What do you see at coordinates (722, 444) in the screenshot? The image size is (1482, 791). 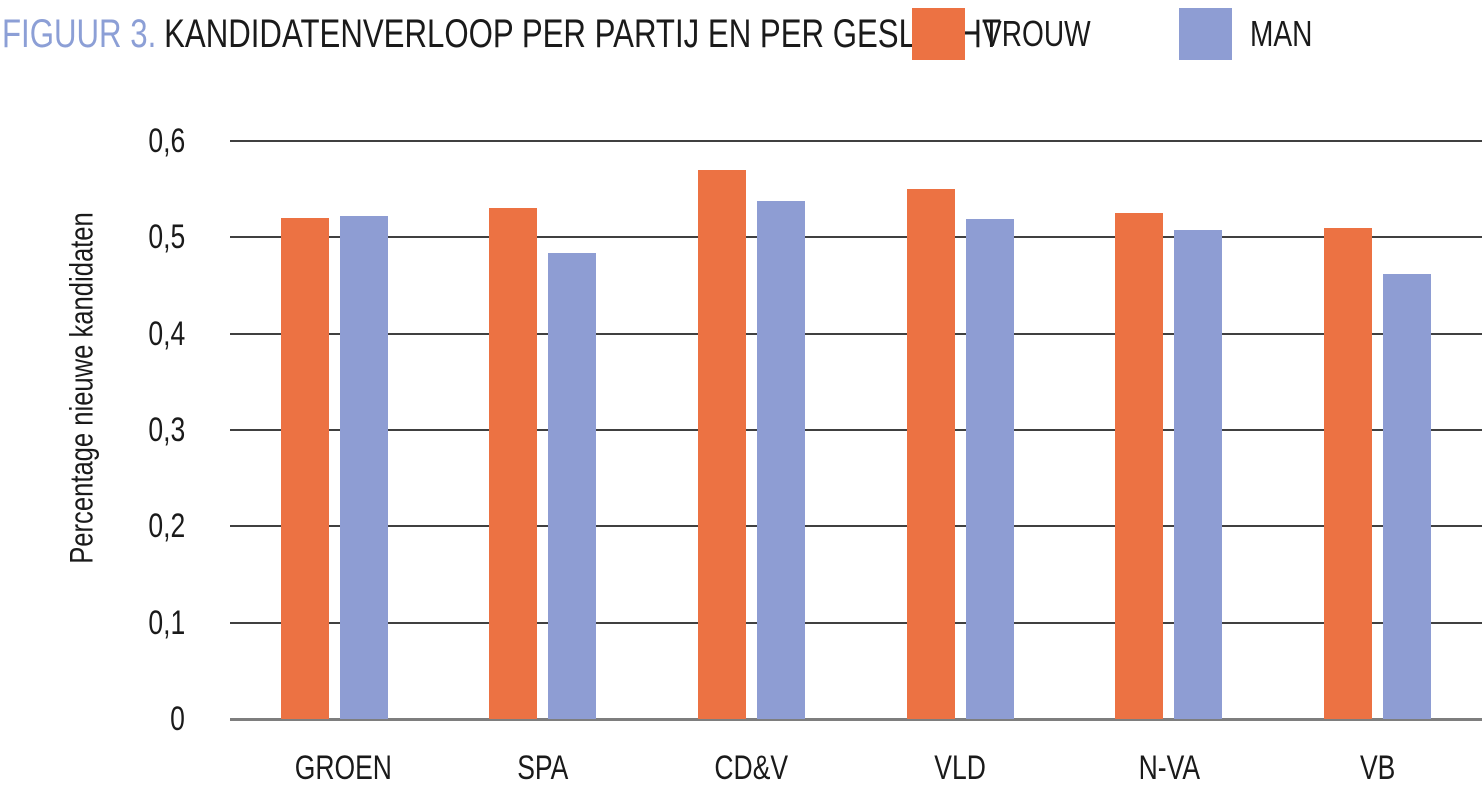 I see `bar-vrouw-cd-v` at bounding box center [722, 444].